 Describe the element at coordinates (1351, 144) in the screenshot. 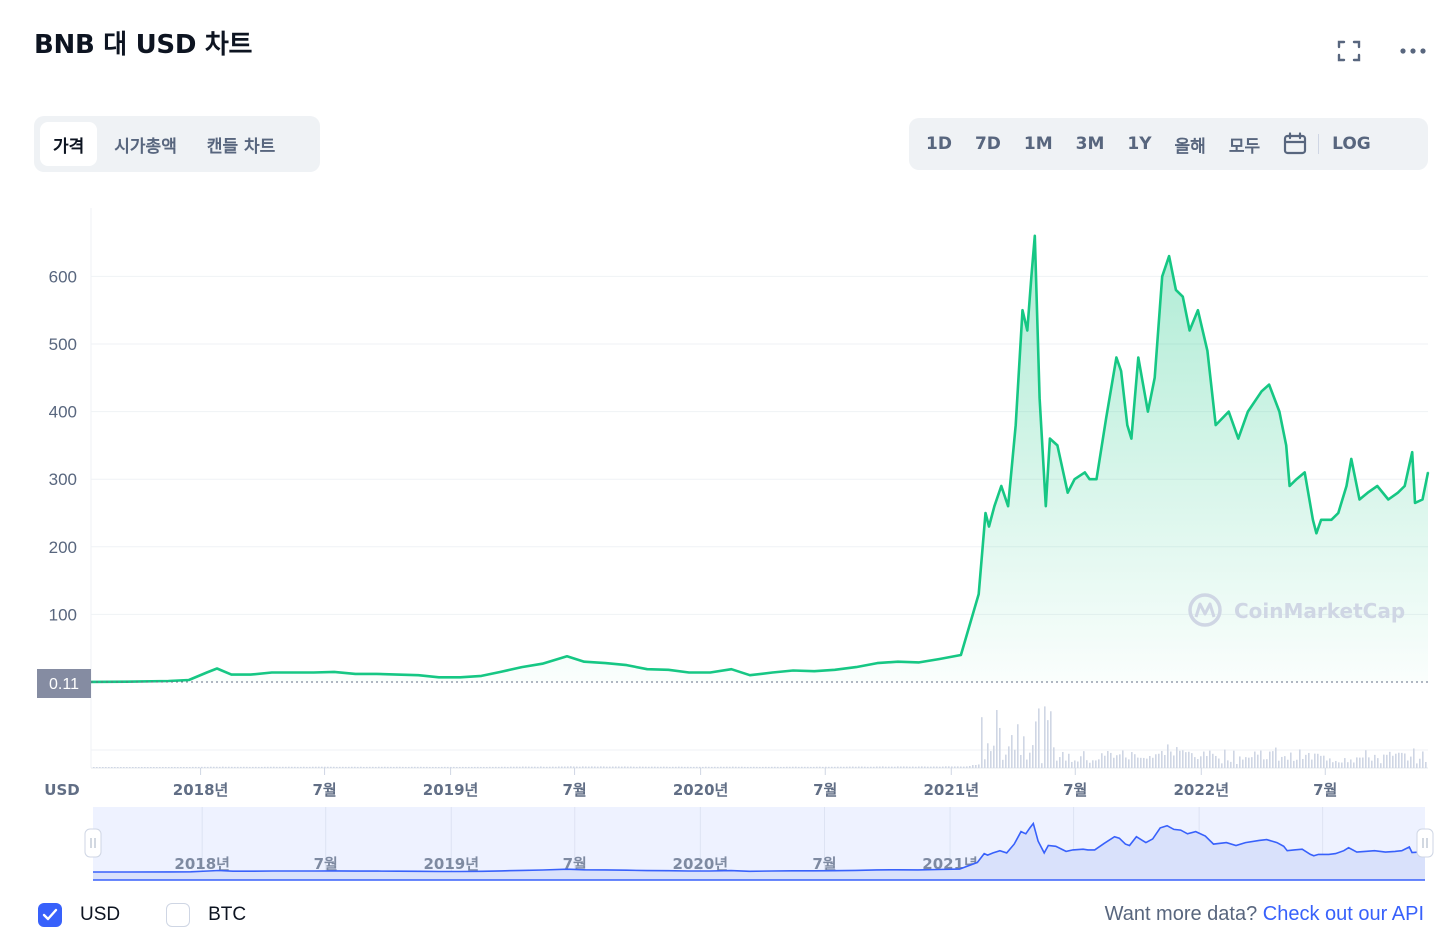

I see `log-scale-toggle: LOG` at that location.